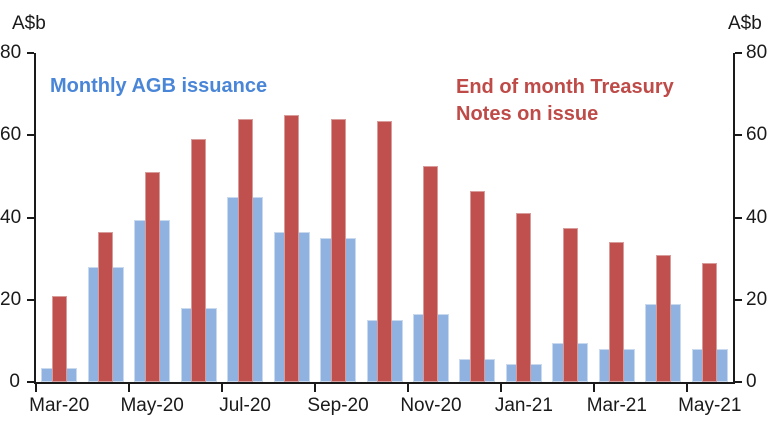 This screenshot has width=768, height=435. What do you see at coordinates (11, 52) in the screenshot?
I see `y-axis-label-left: 80` at bounding box center [11, 52].